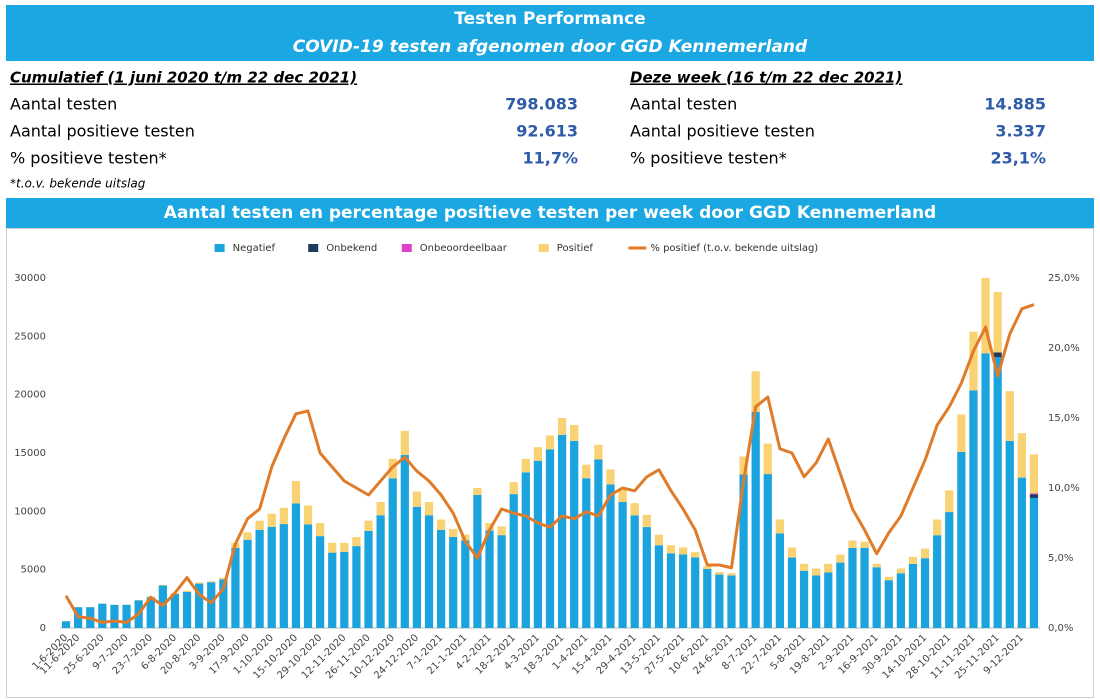 This screenshot has width=1100, height=699. I want to click on summary-heading: Cumulatief (1 juni 2020 t/m 22 dec 2021), so click(183, 78).